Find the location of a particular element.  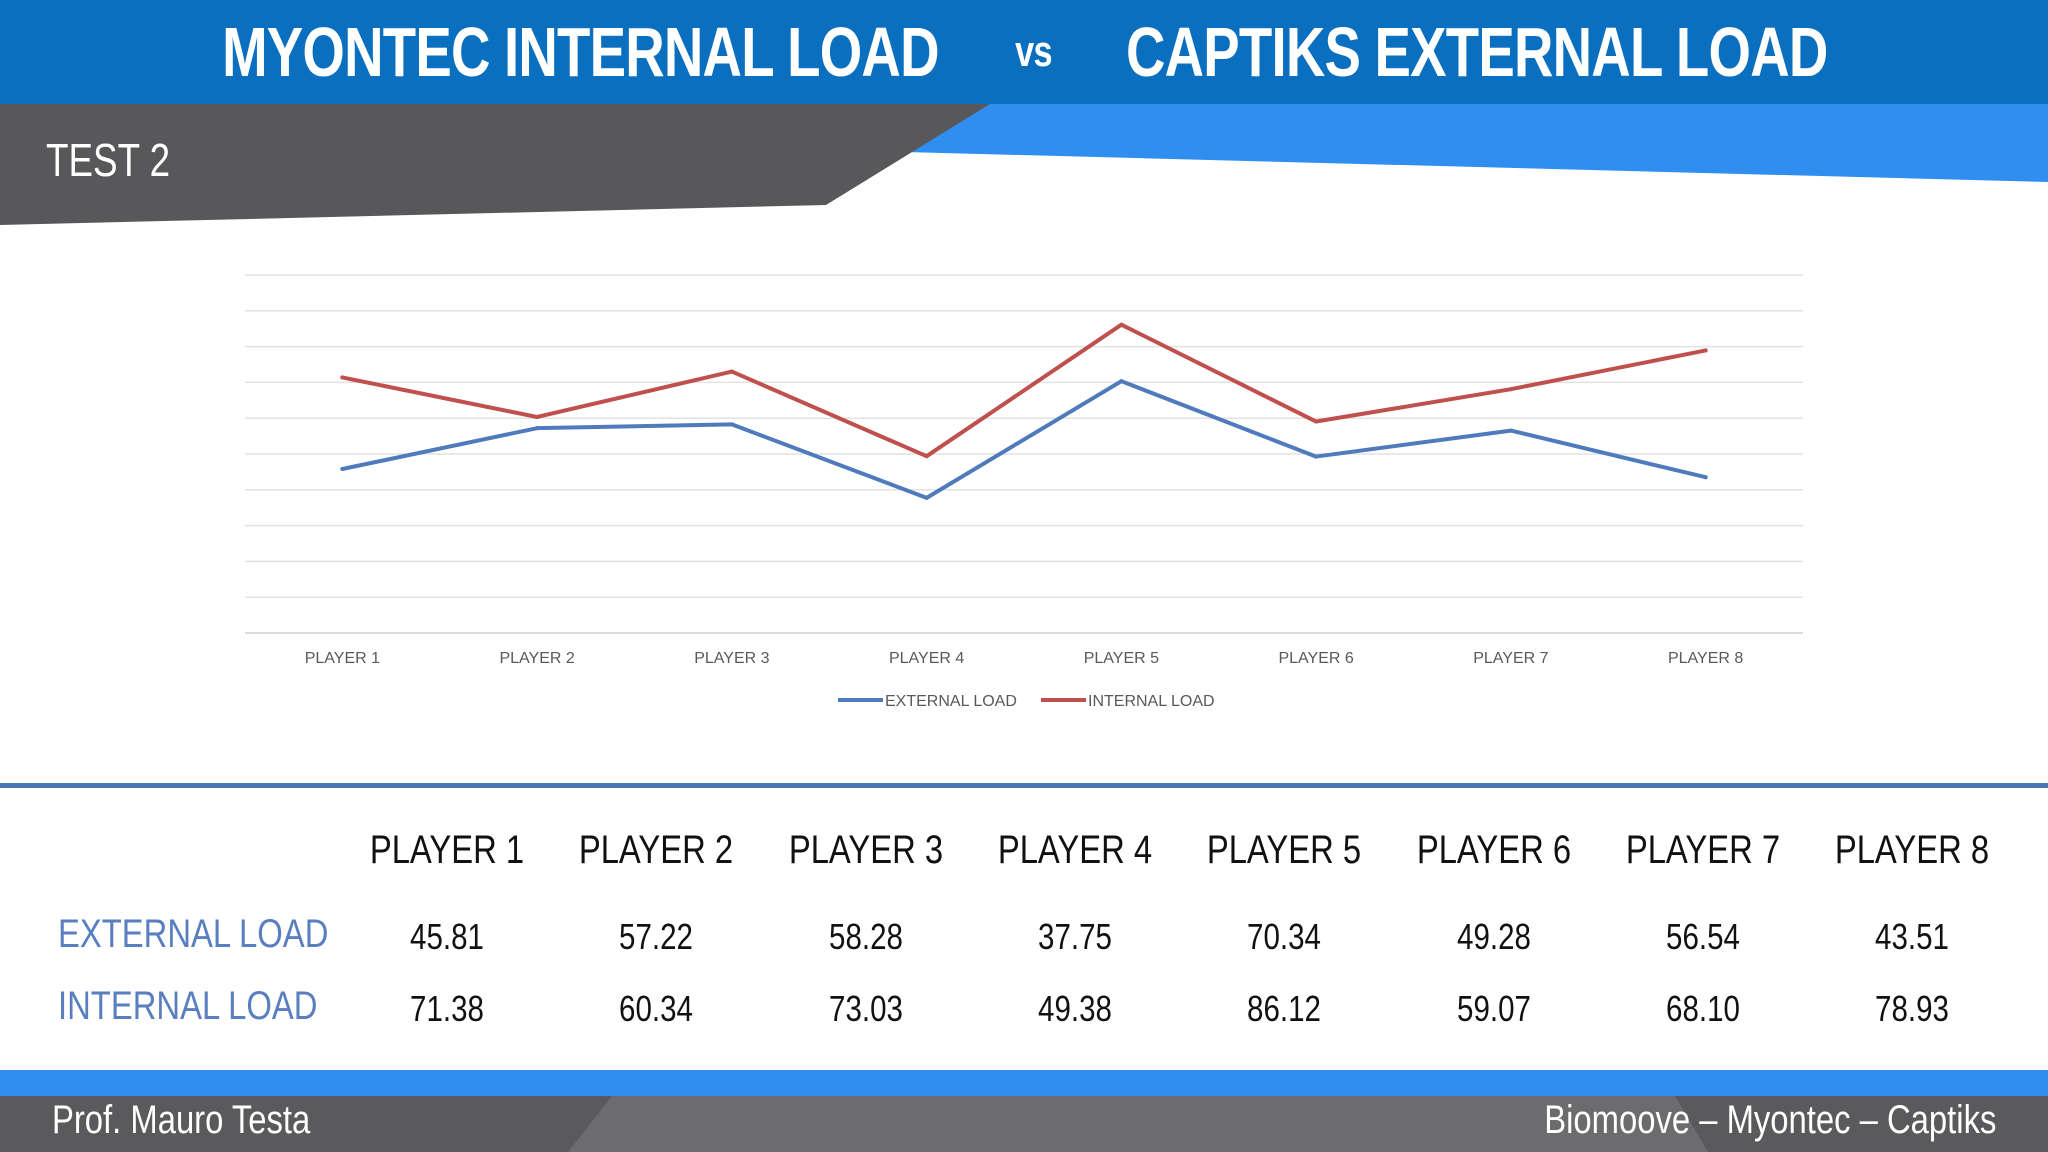

table-cell: 73.03 is located at coordinates (865, 1008).